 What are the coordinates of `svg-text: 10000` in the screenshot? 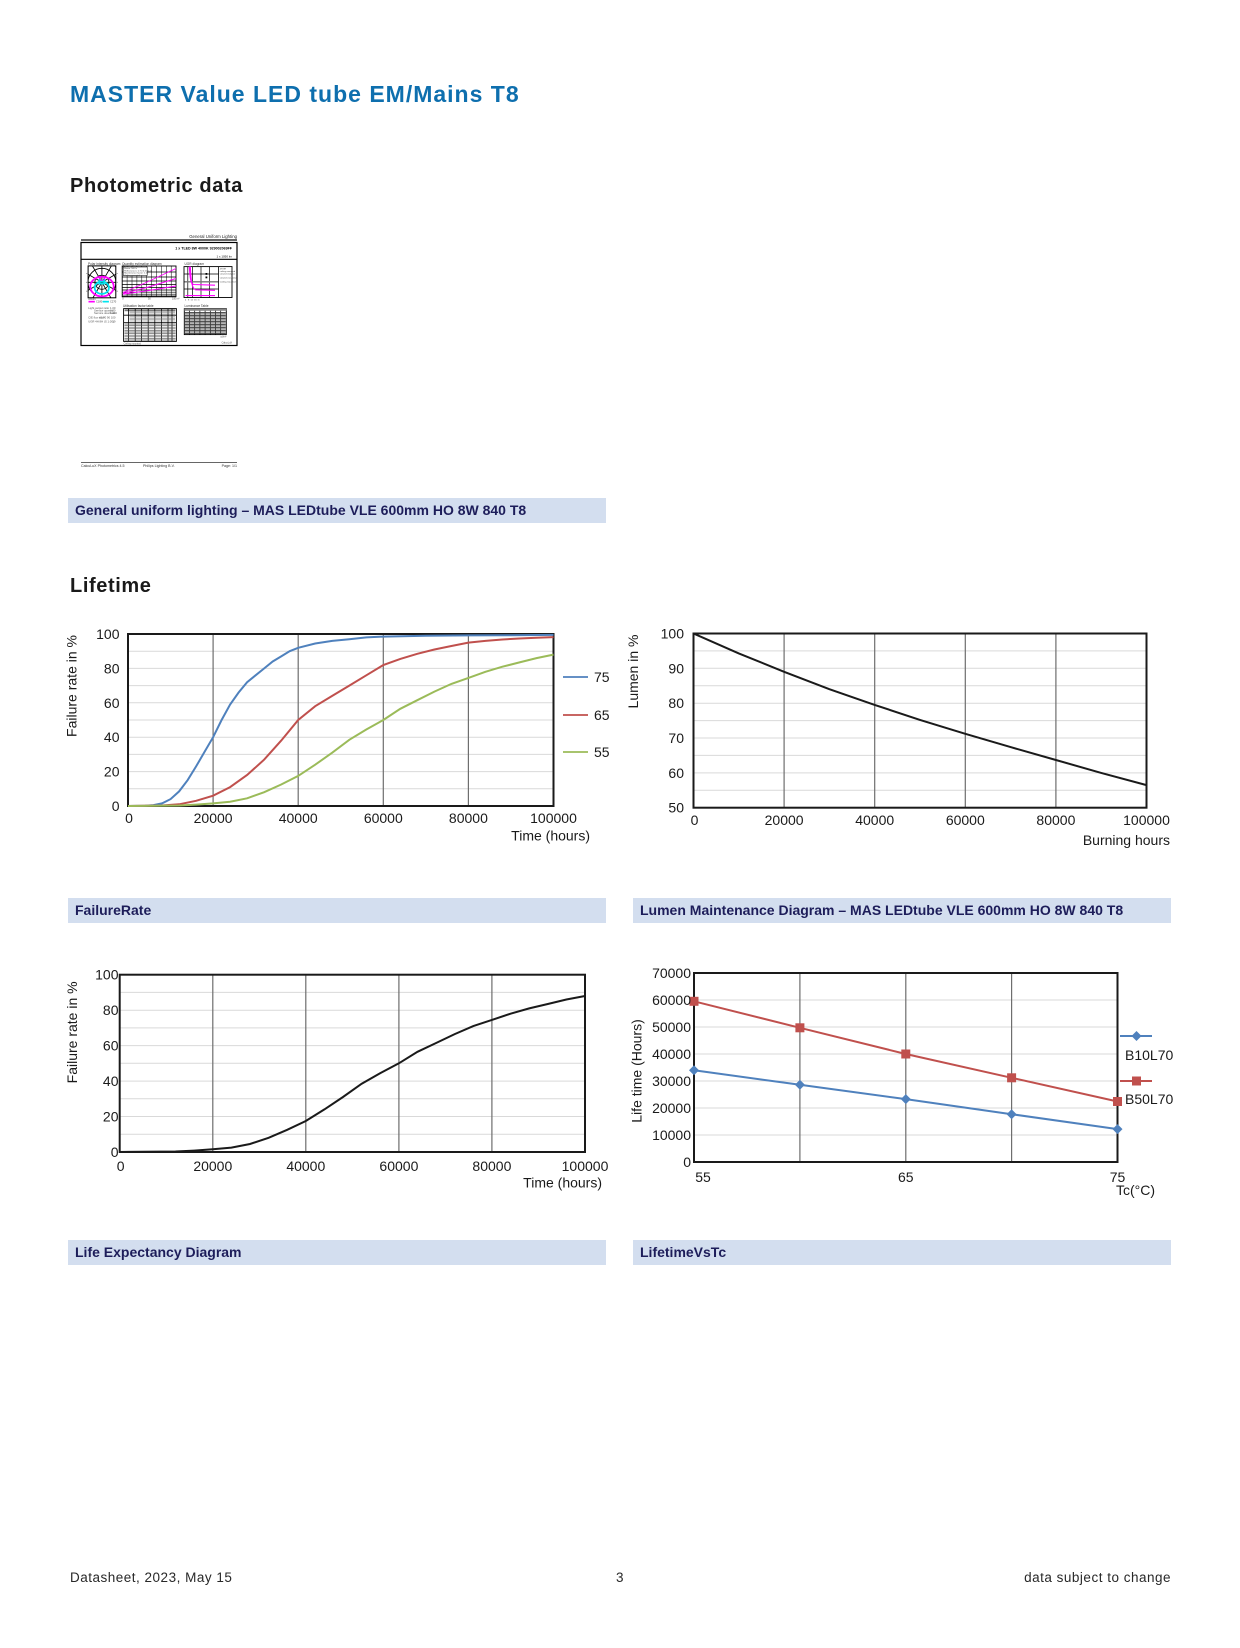 It's located at (671, 1135).